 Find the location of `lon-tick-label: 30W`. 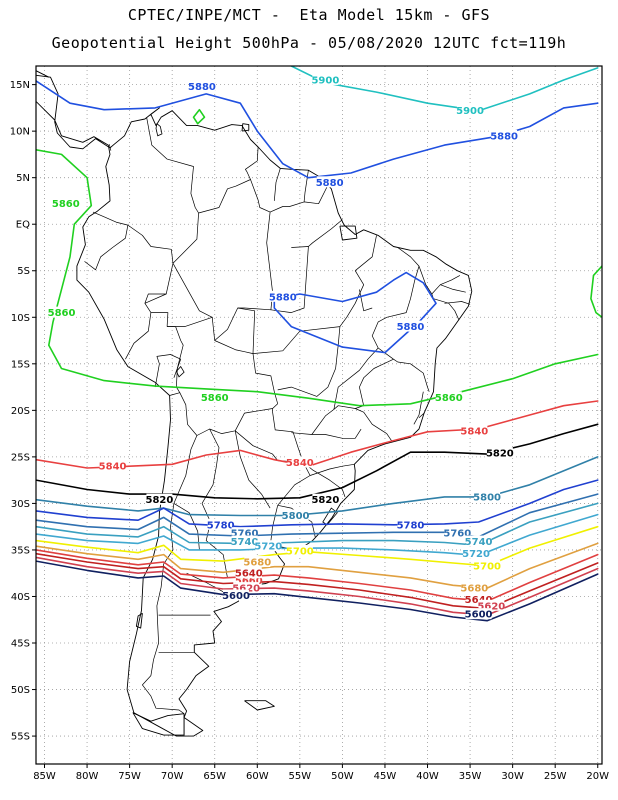

lon-tick-label: 30W is located at coordinates (512, 776).